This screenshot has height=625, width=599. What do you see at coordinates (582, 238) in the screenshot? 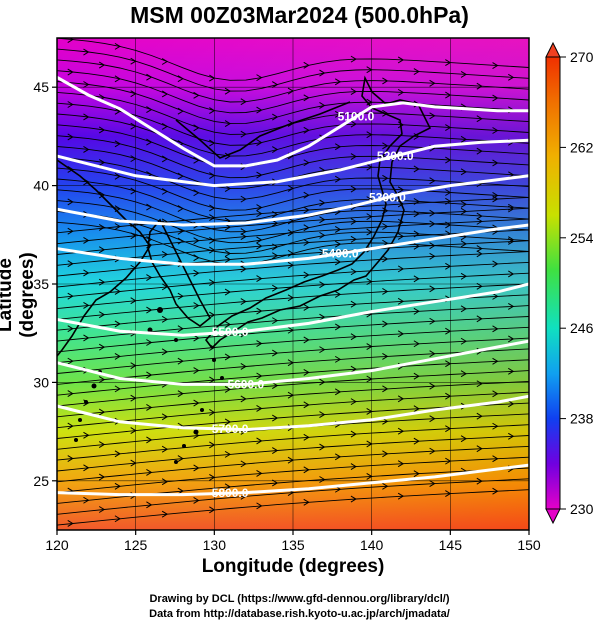
I see `colorbar-tick-label: 254` at bounding box center [582, 238].